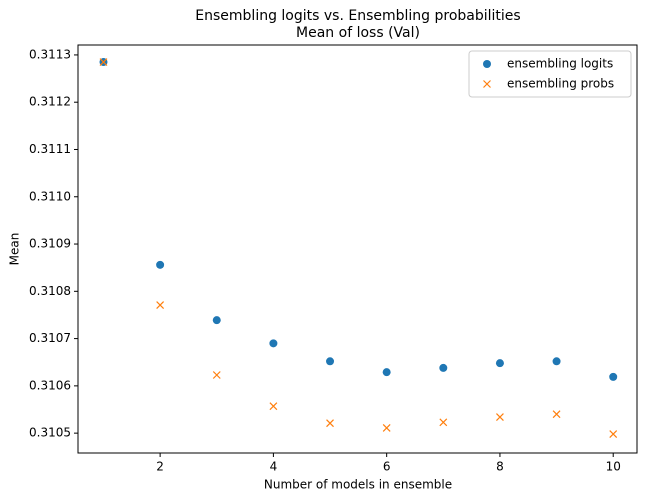 This screenshot has width=646, height=500. What do you see at coordinates (15, 249) in the screenshot?
I see `y-axis-label: Mean` at bounding box center [15, 249].